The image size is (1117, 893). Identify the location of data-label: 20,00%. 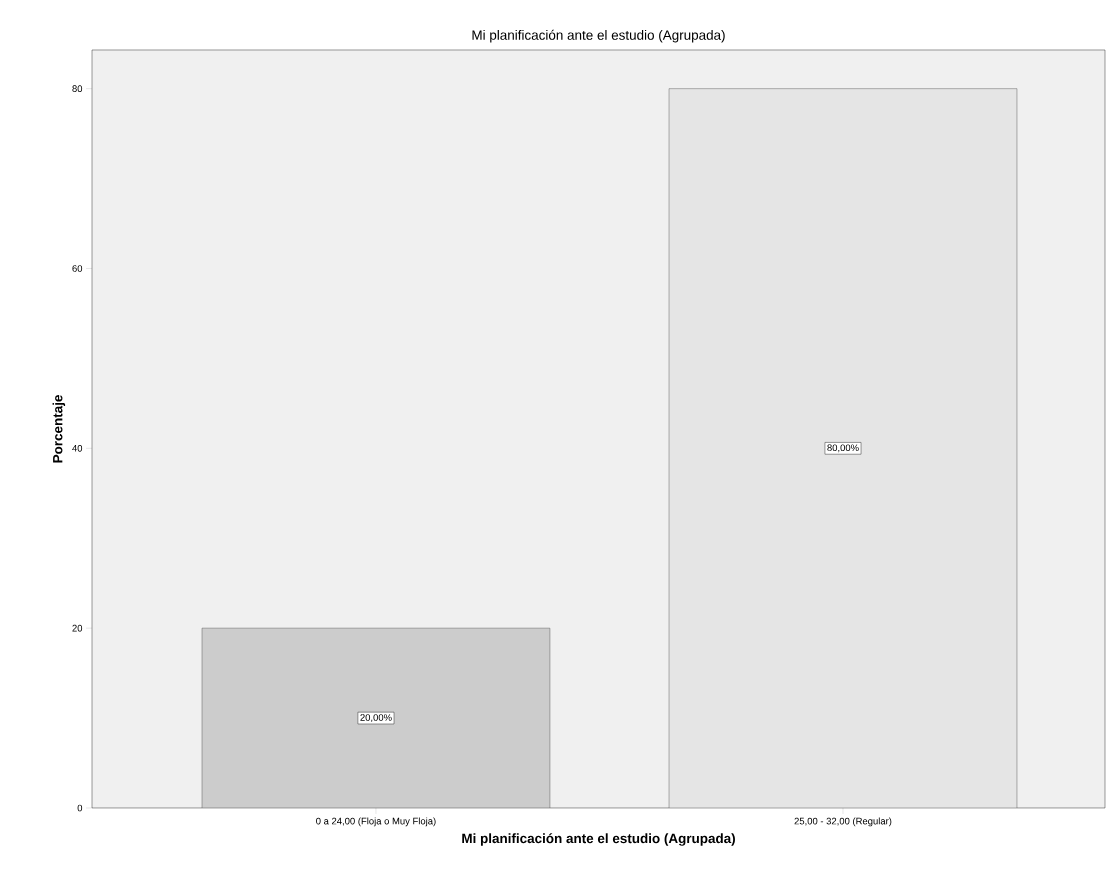
(376, 718).